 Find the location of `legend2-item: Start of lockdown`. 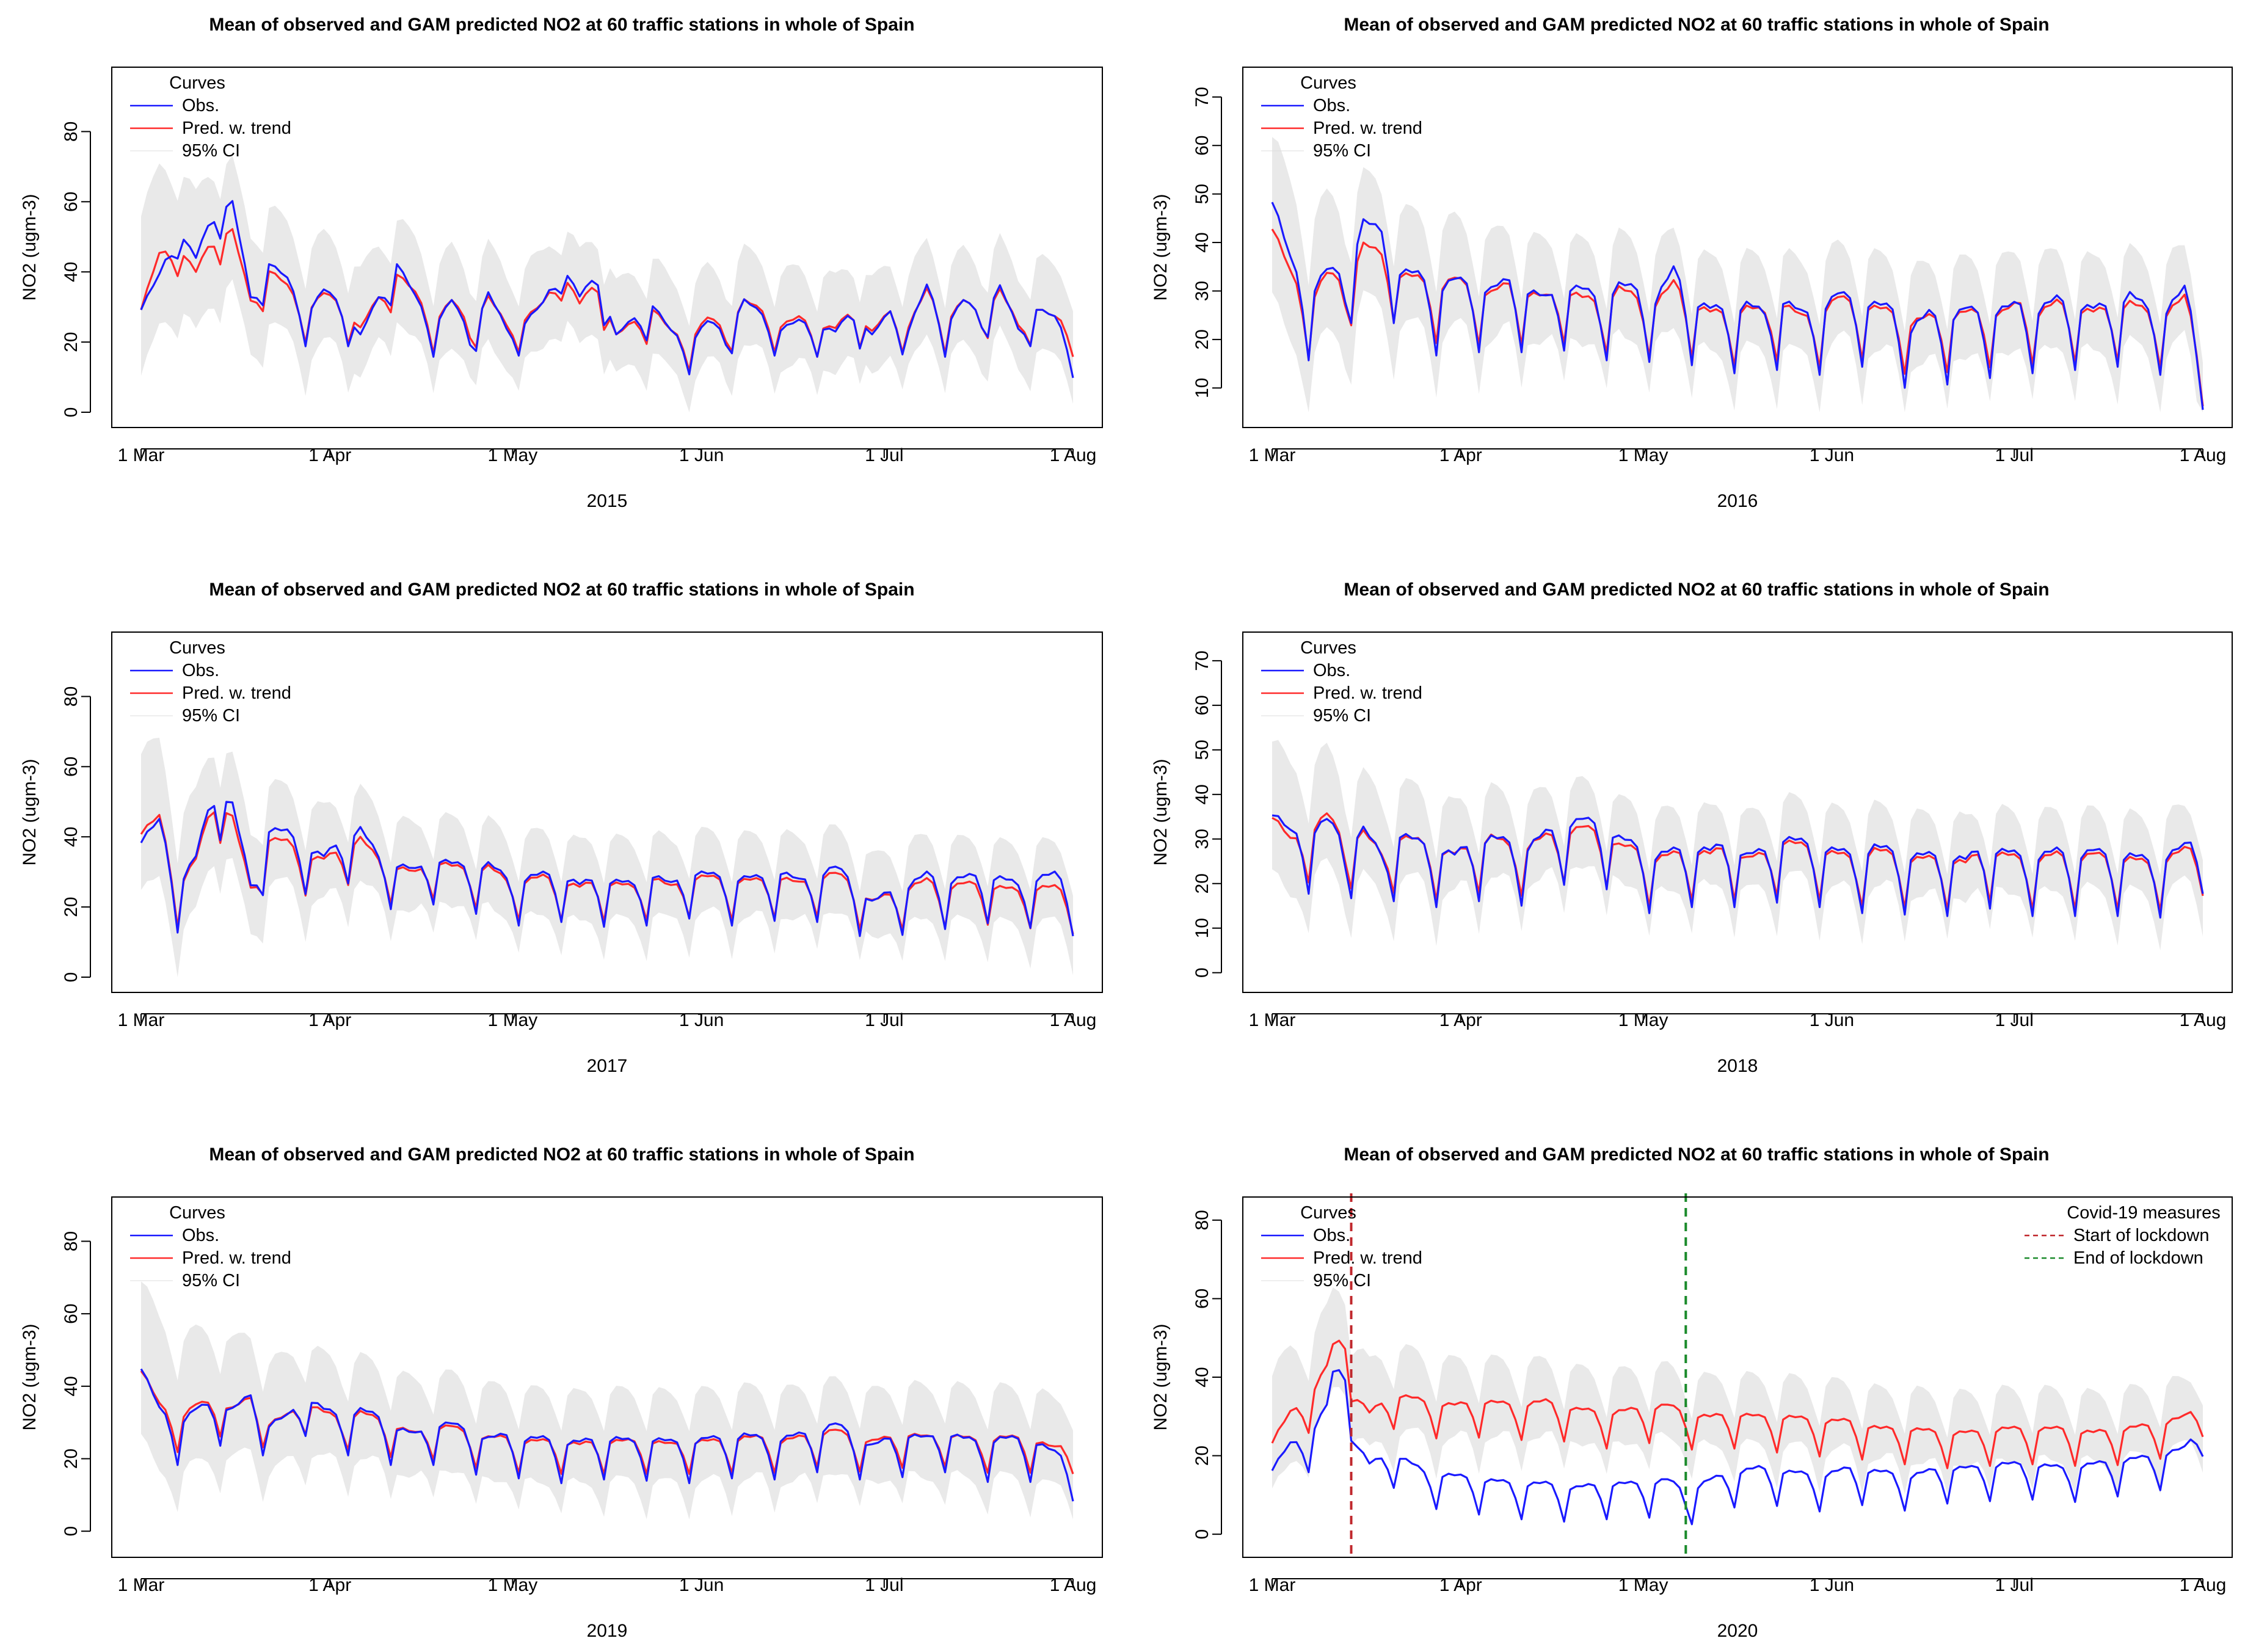

legend2-item: Start of lockdown is located at coordinates (2141, 1235).